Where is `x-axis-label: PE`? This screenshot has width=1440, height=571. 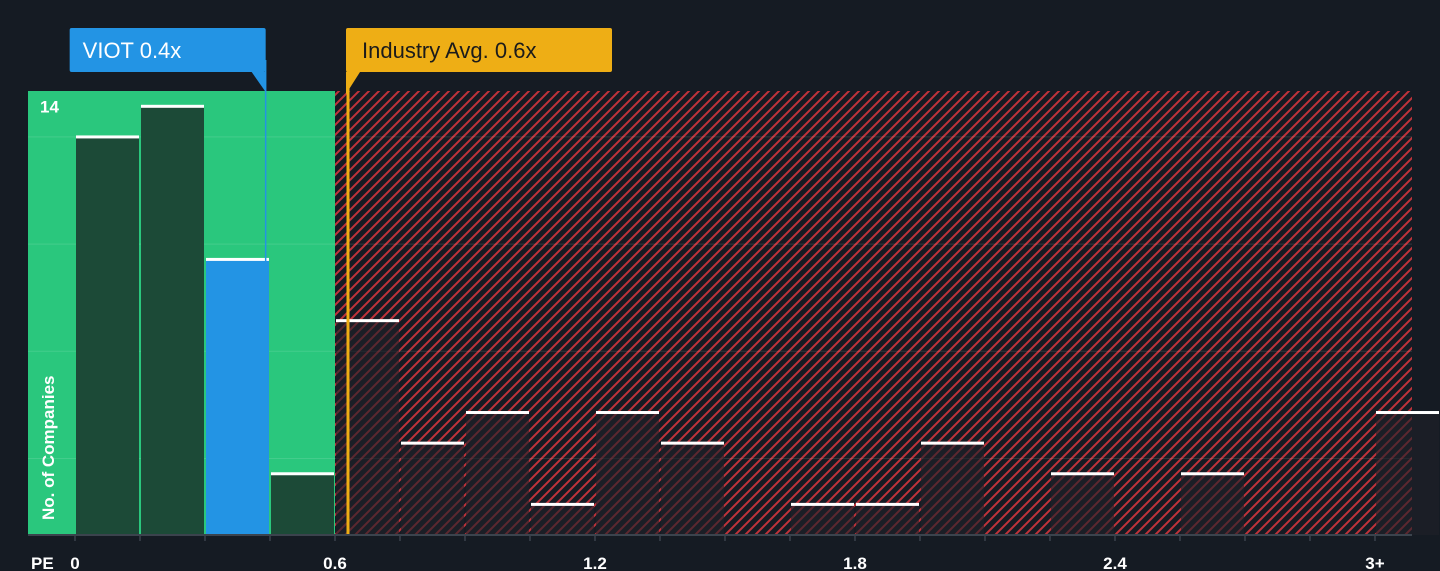
x-axis-label: PE is located at coordinates (42, 562).